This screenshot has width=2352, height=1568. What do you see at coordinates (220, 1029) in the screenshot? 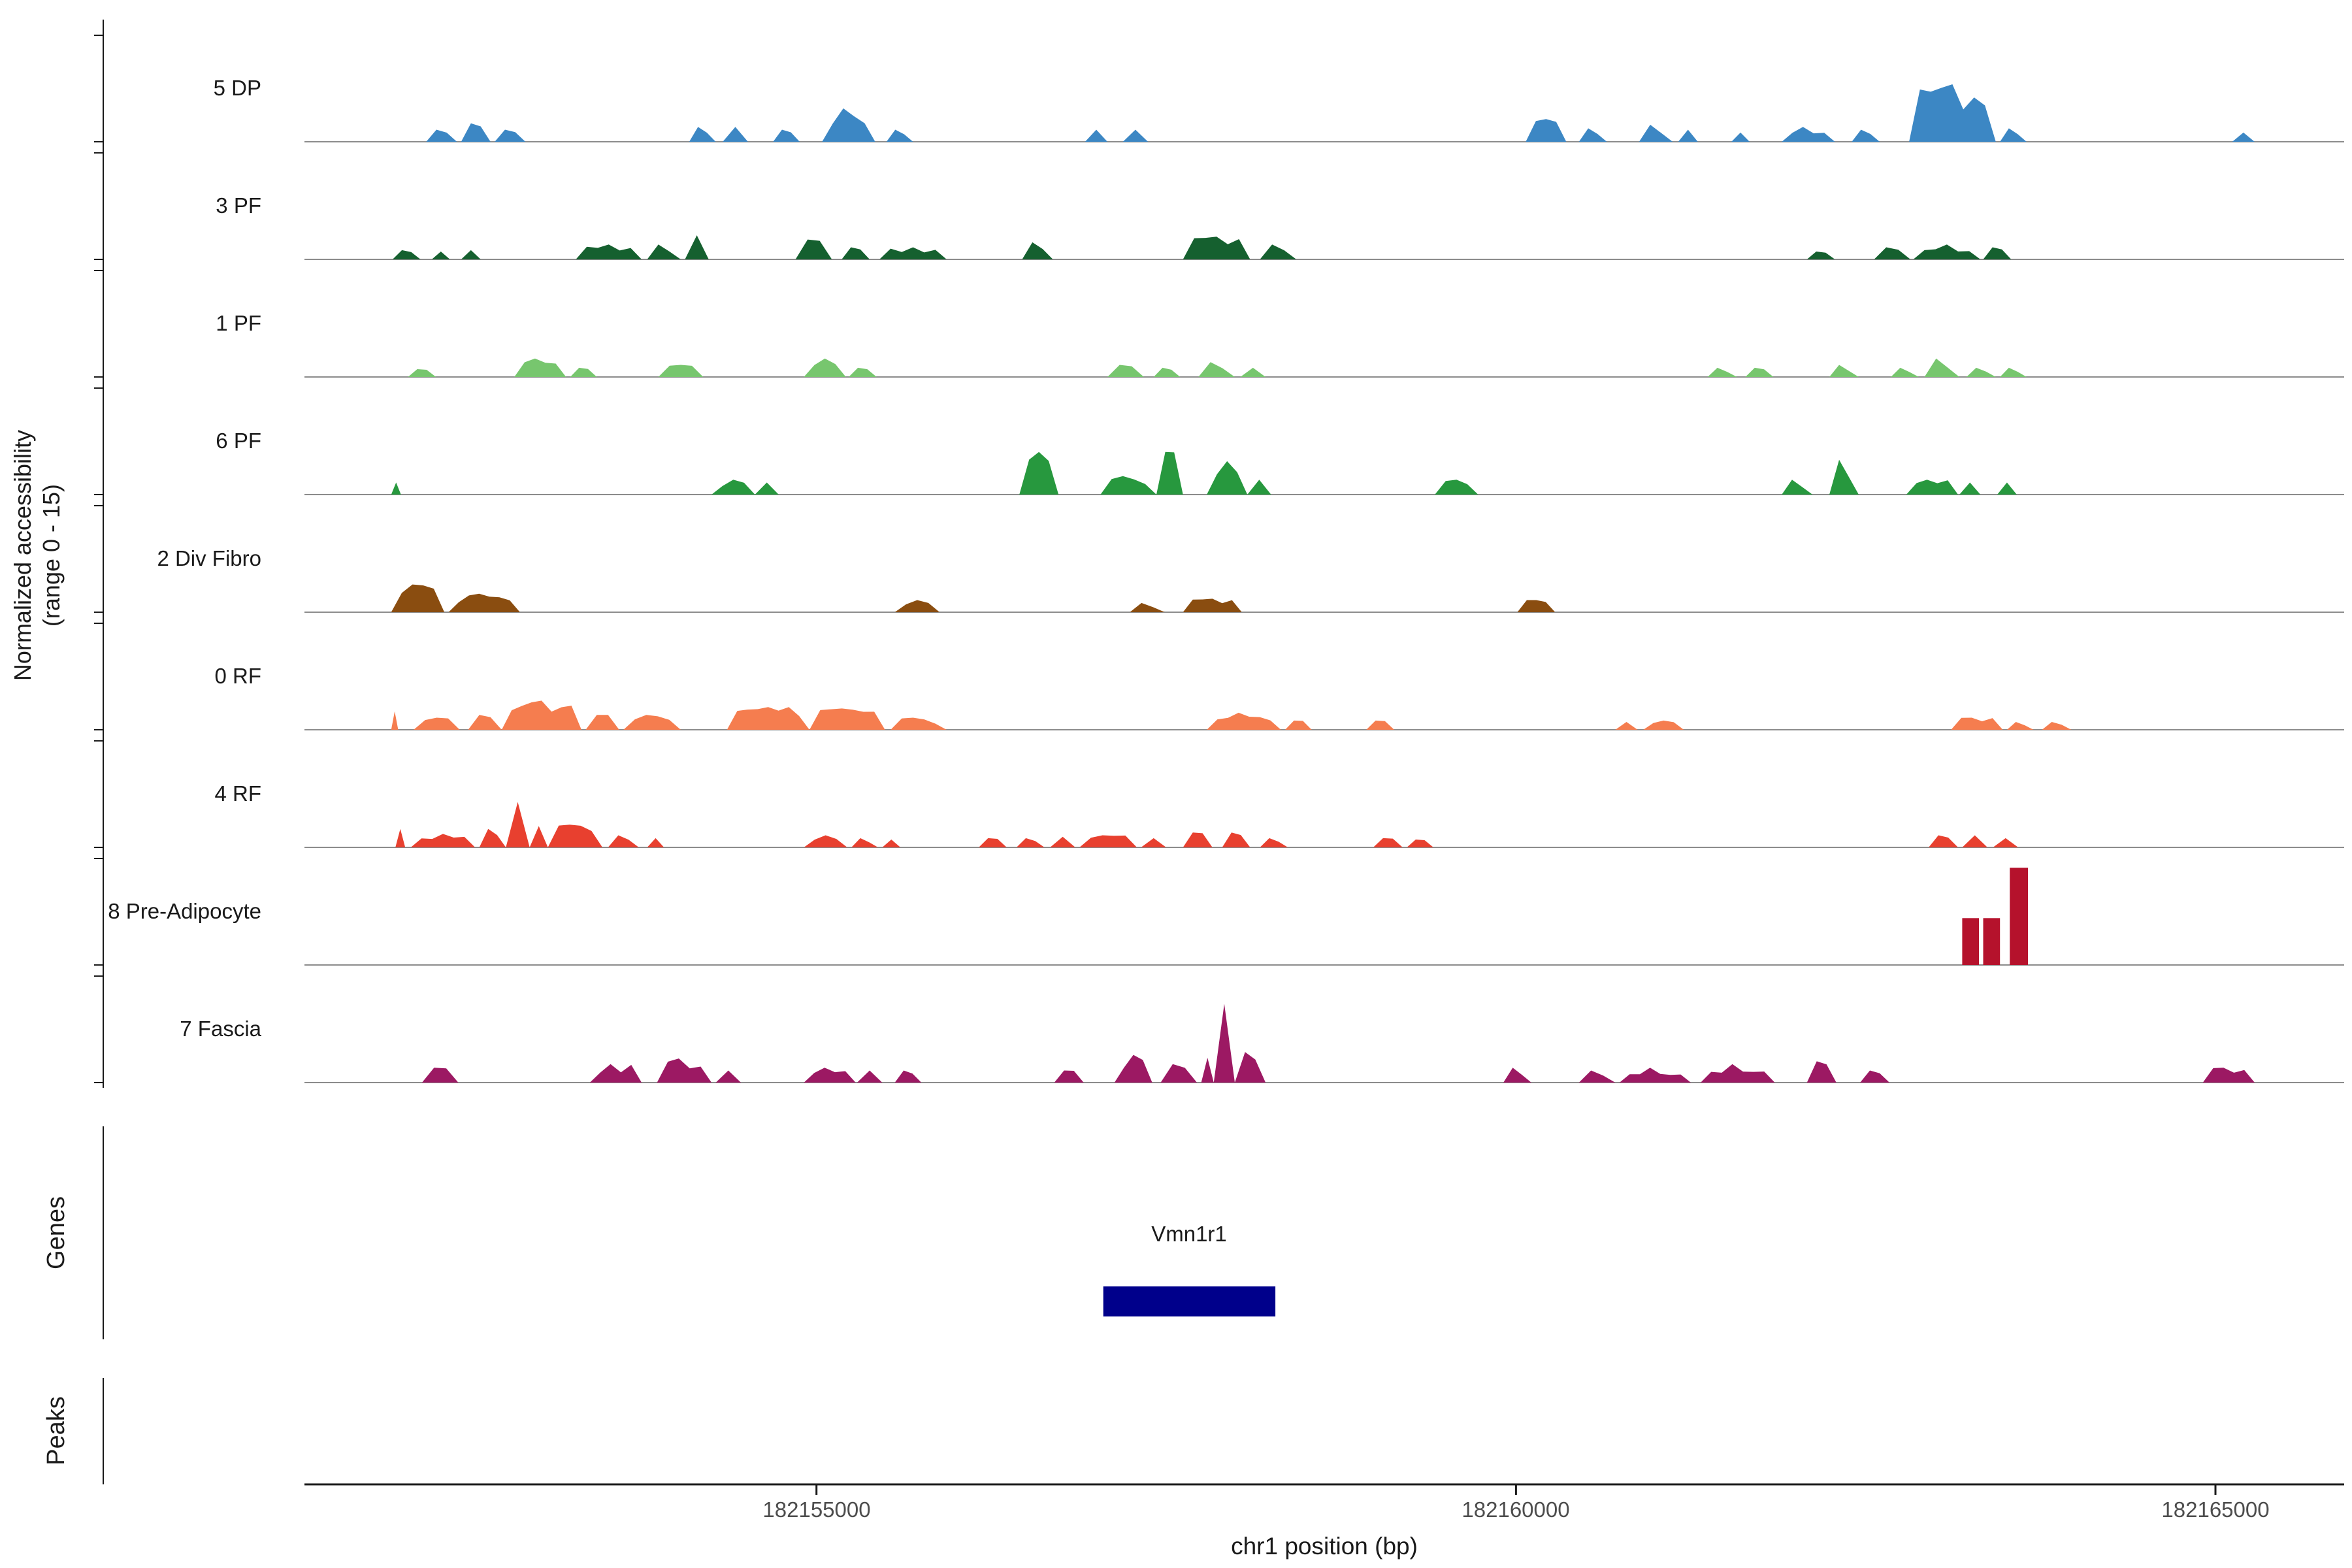
I see `track-label-7-fascia: 7 Fascia` at bounding box center [220, 1029].